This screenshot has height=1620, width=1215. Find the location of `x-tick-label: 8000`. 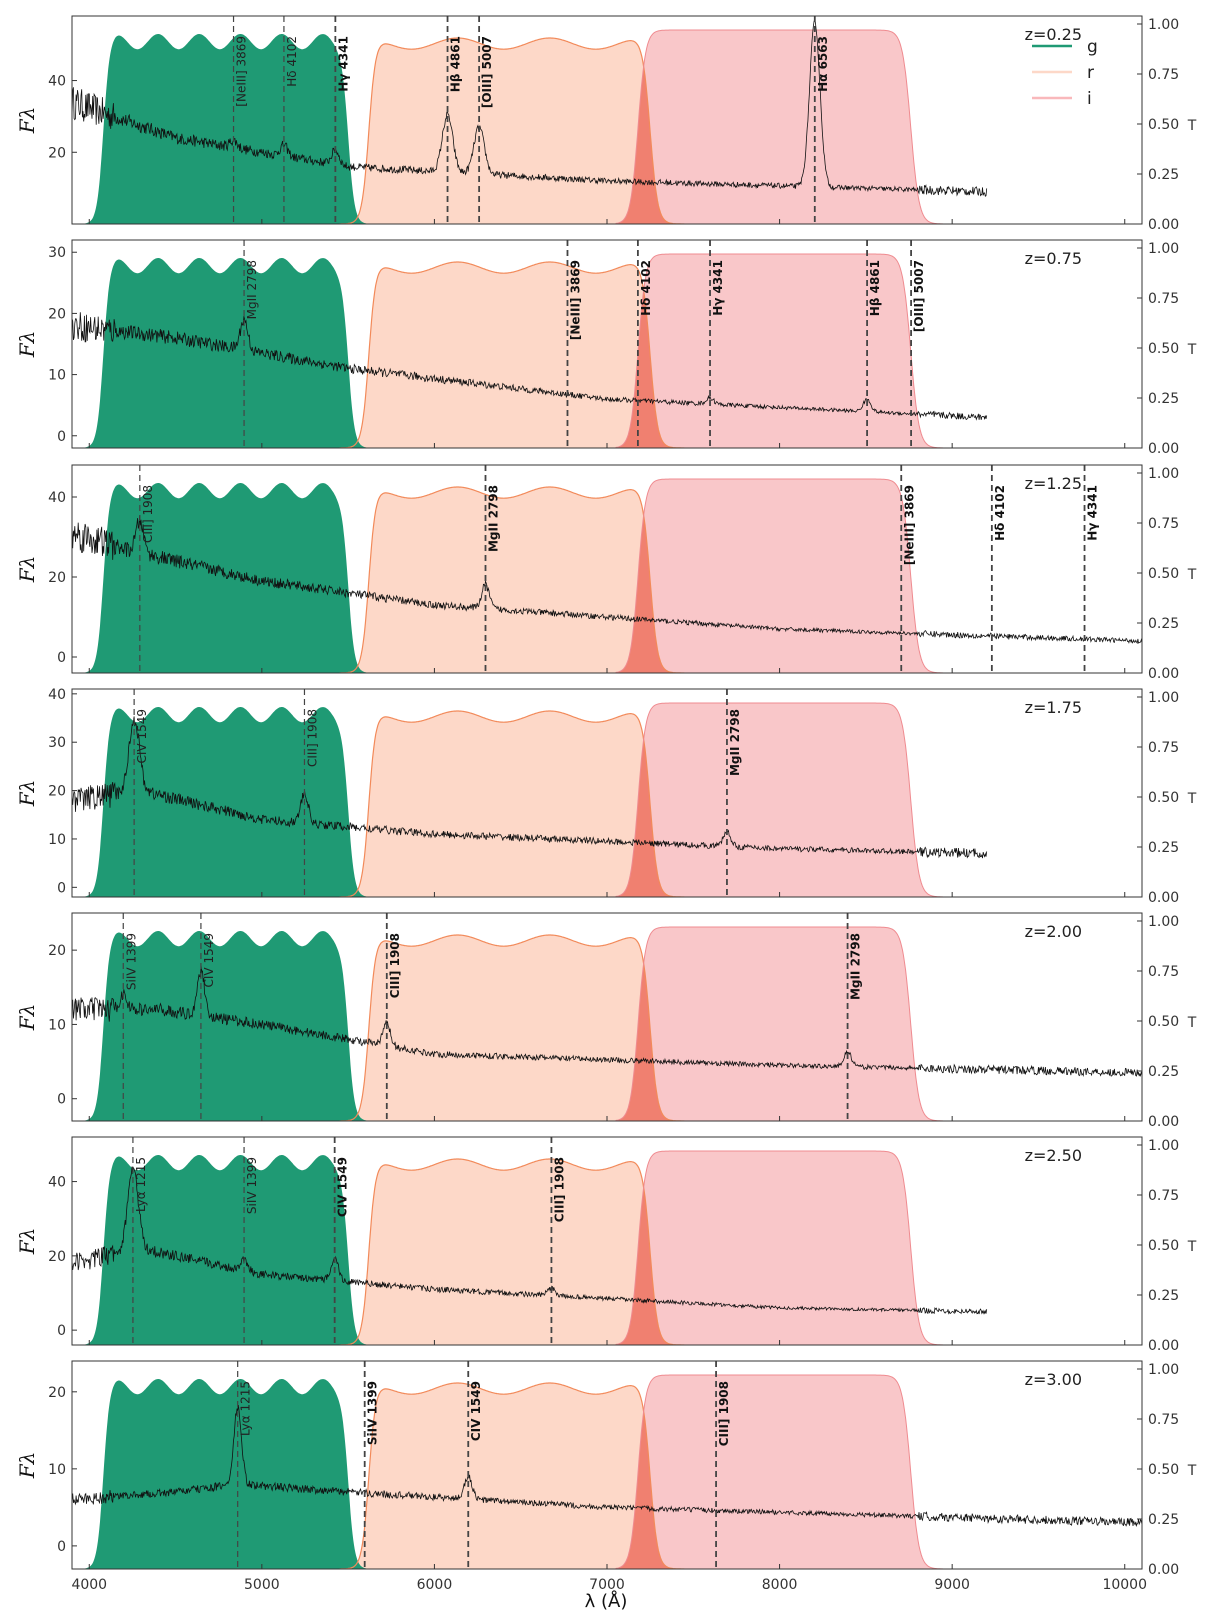

x-tick-label: 8000 is located at coordinates (780, 1585).